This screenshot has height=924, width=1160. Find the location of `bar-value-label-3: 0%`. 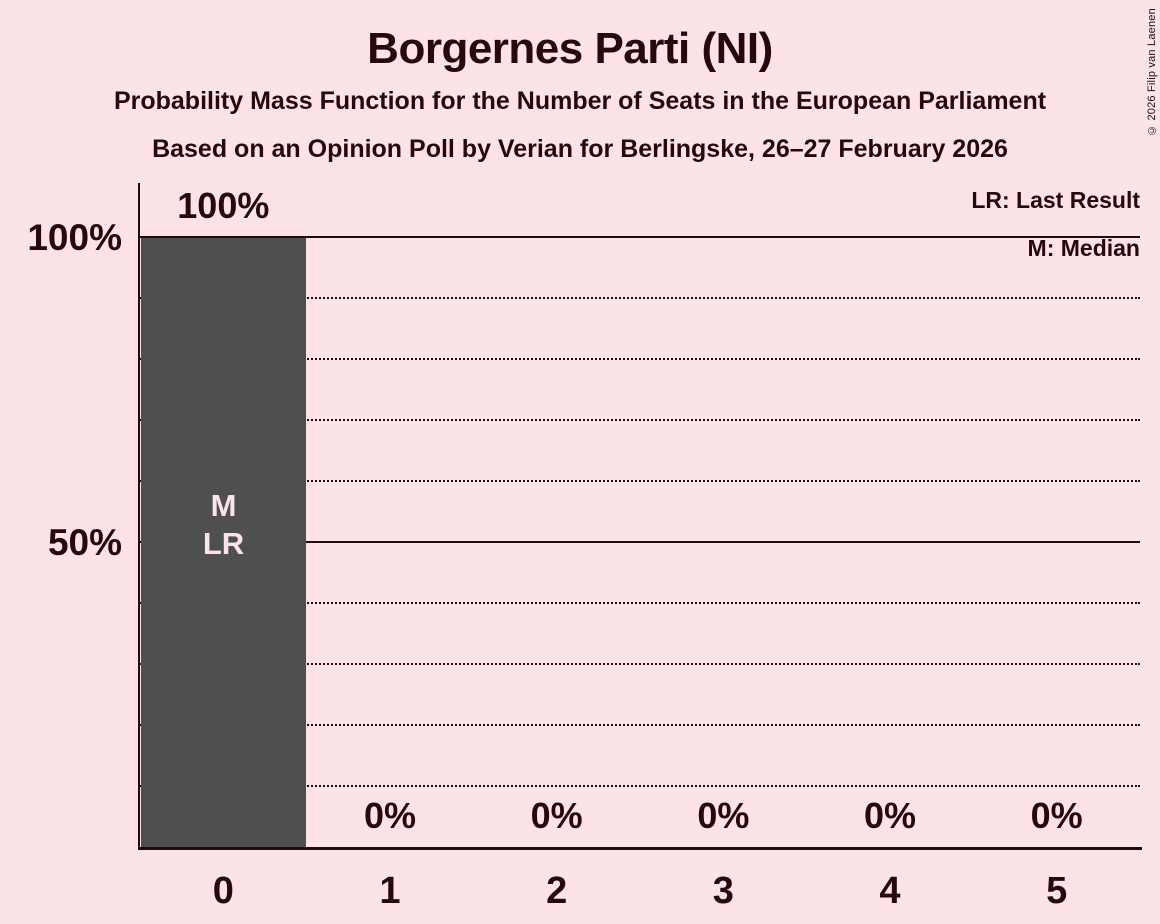

bar-value-label-3: 0% is located at coordinates (723, 815).